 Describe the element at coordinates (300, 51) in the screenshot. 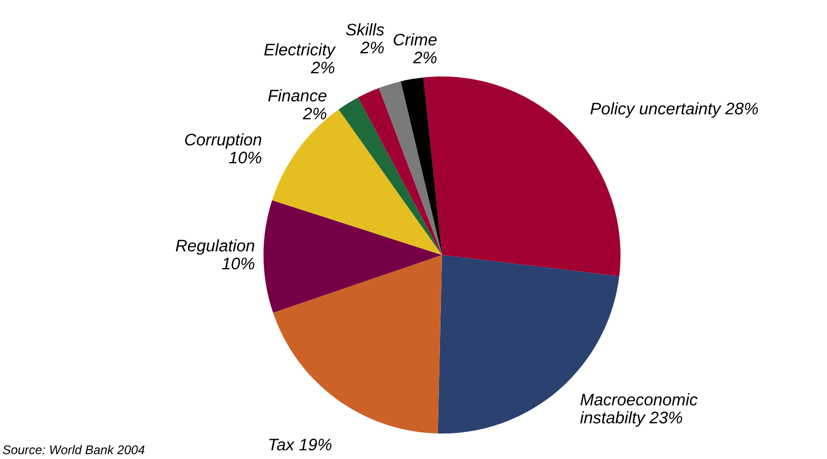

I see `slice-label: Electricity` at that location.